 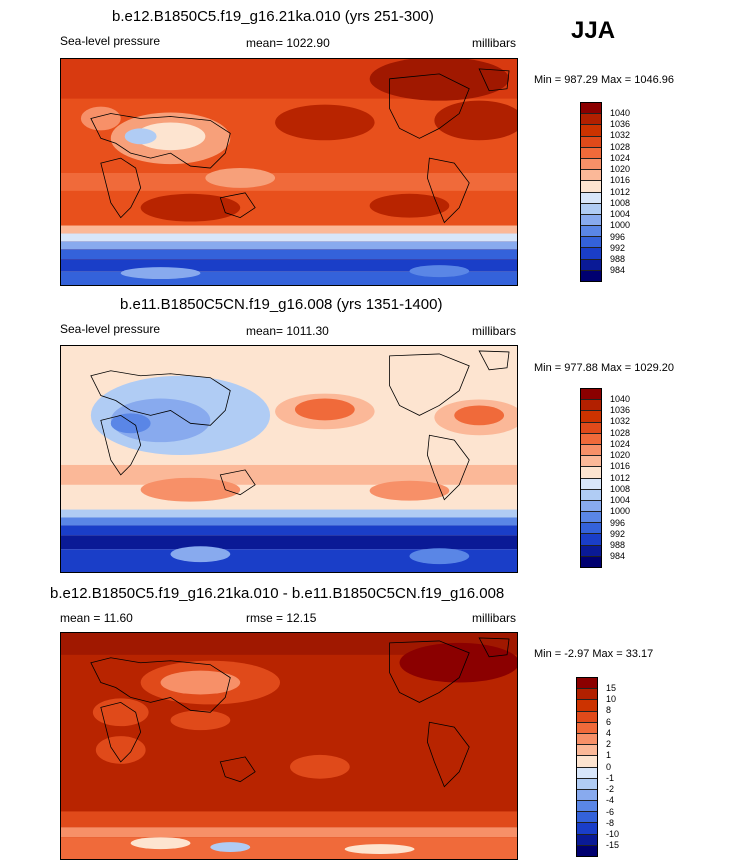 I want to click on panel3-colorbar, so click(x=587, y=767).